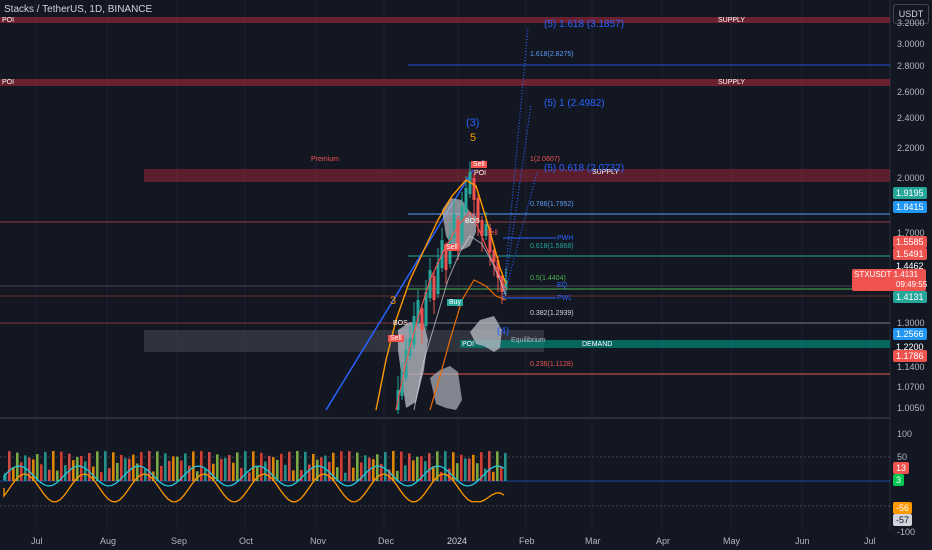  I want to click on symbol-price-tag: STXUSDT 1.4131 09:49:55, so click(890, 280).